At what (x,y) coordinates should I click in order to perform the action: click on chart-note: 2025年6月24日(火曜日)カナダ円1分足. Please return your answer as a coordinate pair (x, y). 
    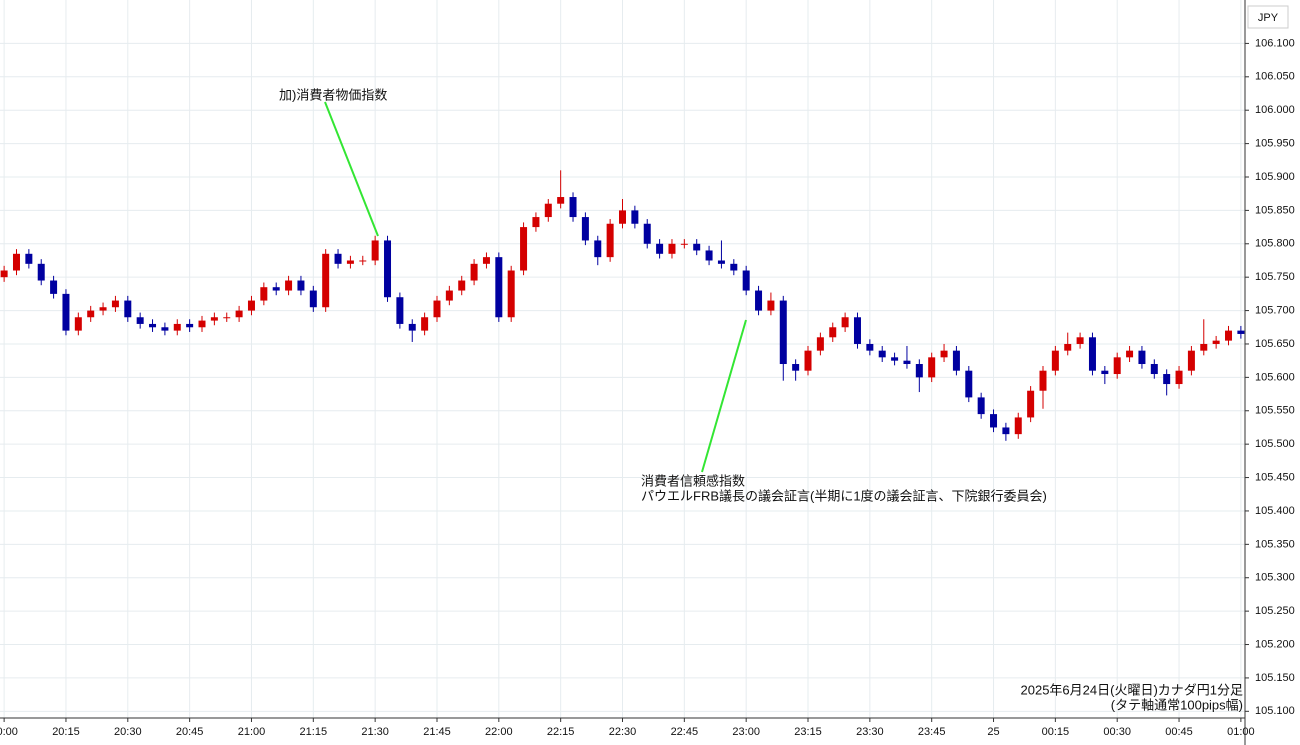
    Looking at the image, I should click on (1132, 689).